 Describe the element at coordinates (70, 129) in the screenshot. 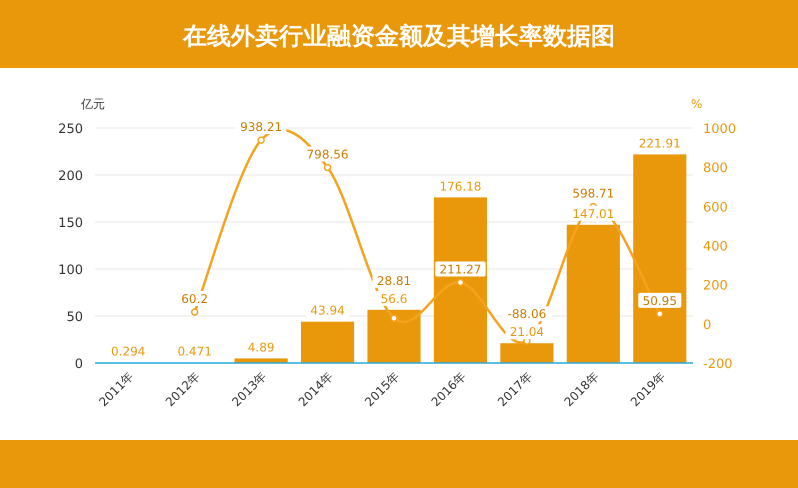

I see `y-tick-label: 250` at that location.